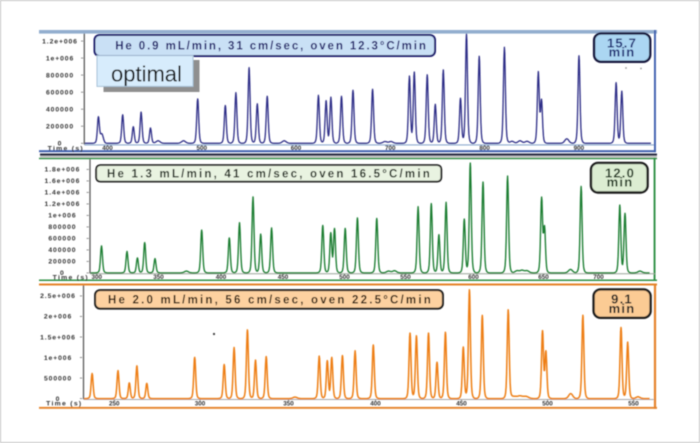 This screenshot has height=443, width=700. What do you see at coordinates (114, 404) in the screenshot?
I see `svg-text: 250` at bounding box center [114, 404].